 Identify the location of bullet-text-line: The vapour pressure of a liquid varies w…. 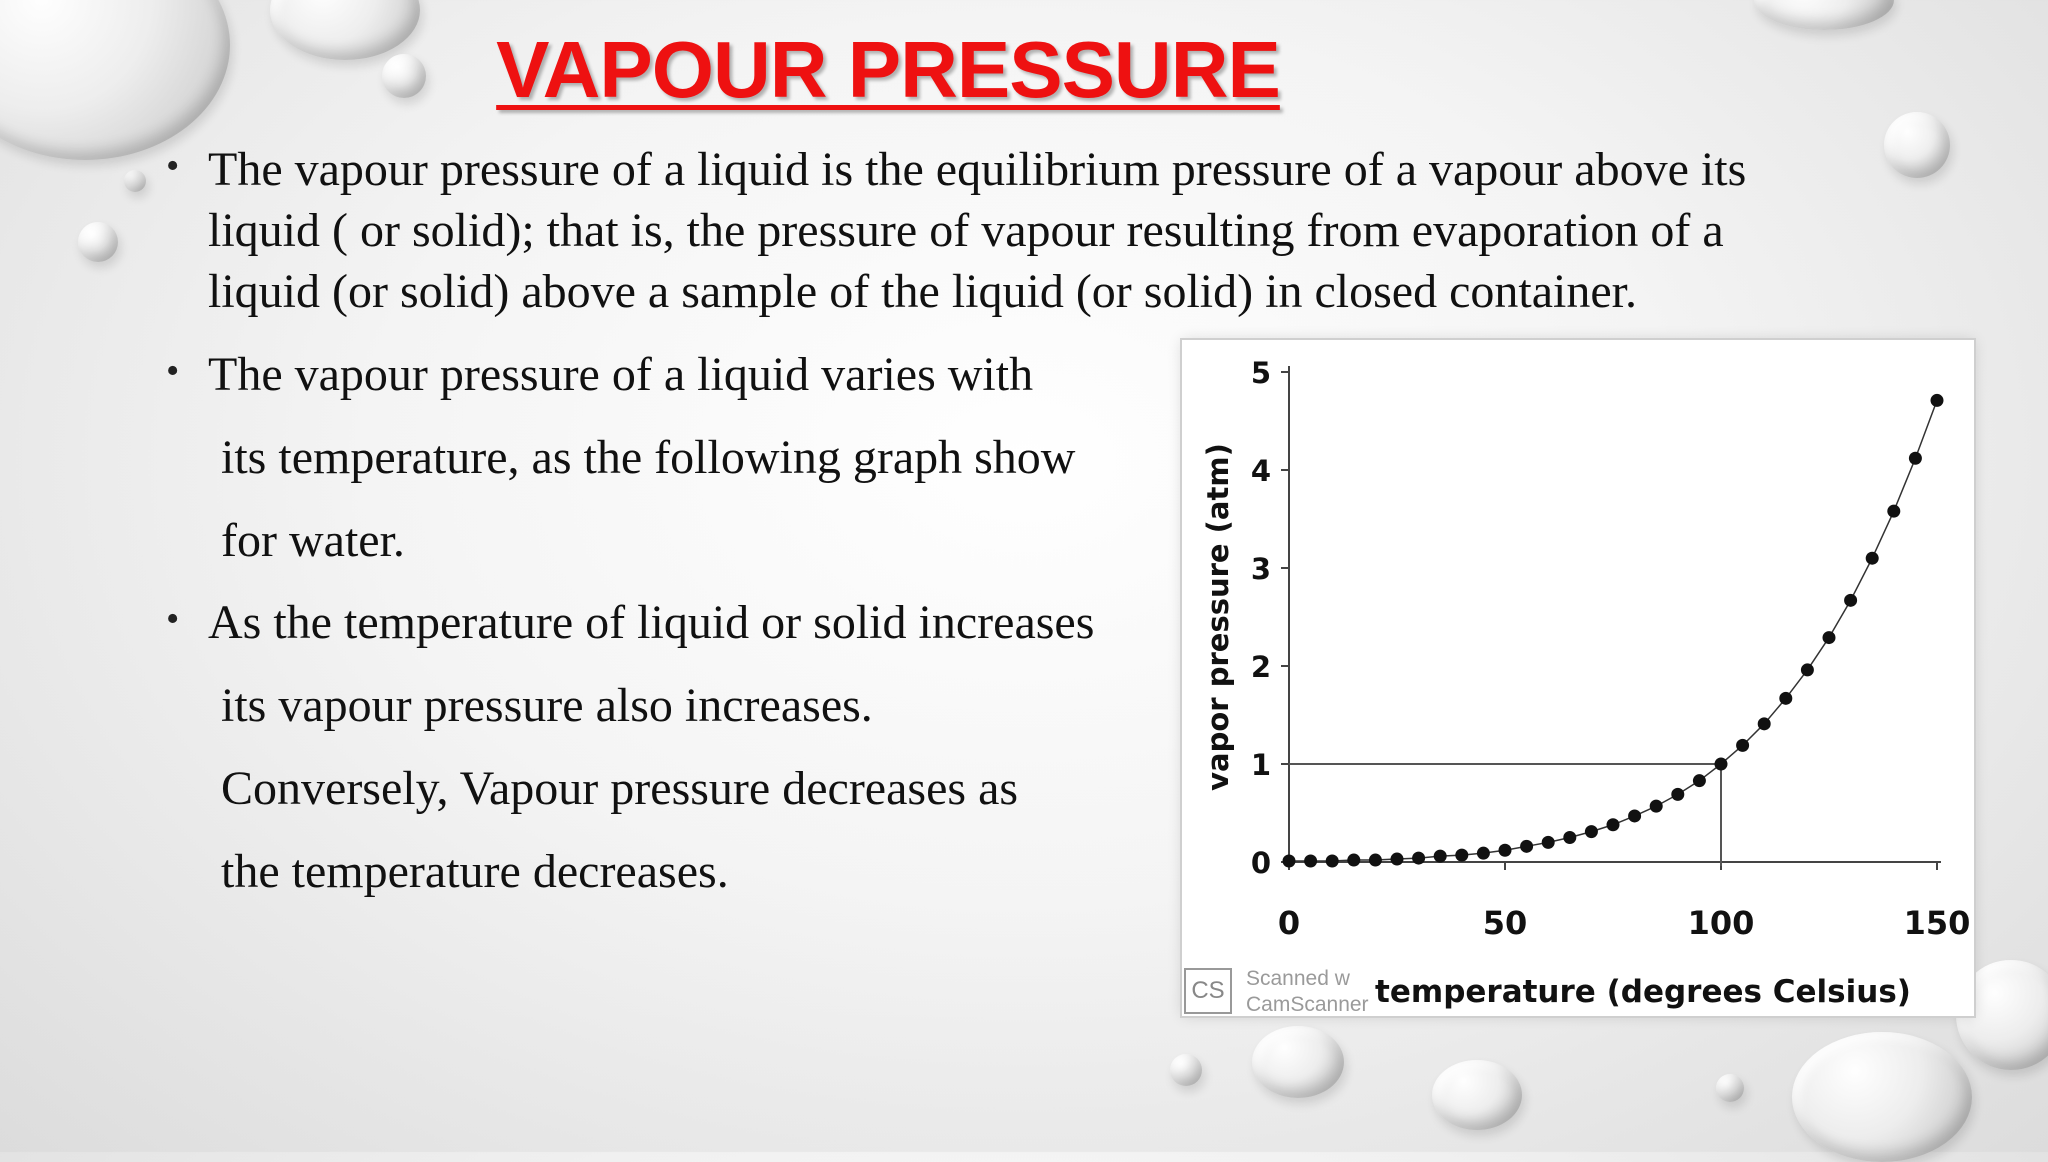
(621, 374).